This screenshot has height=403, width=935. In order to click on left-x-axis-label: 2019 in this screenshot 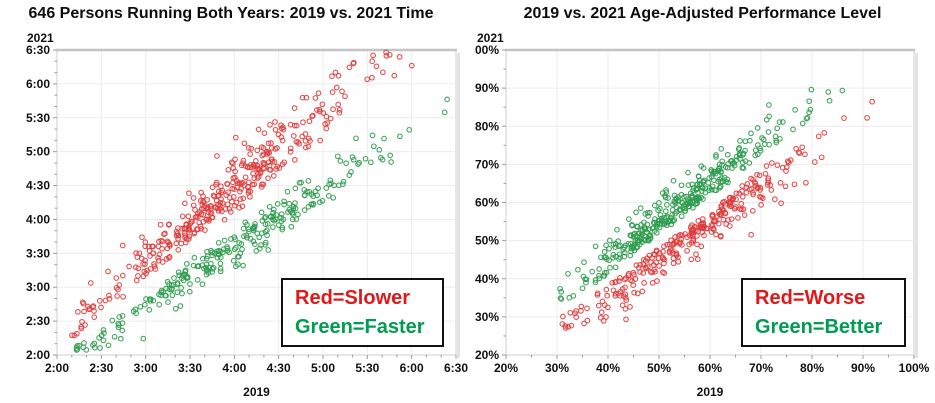, I will do `click(256, 392)`.